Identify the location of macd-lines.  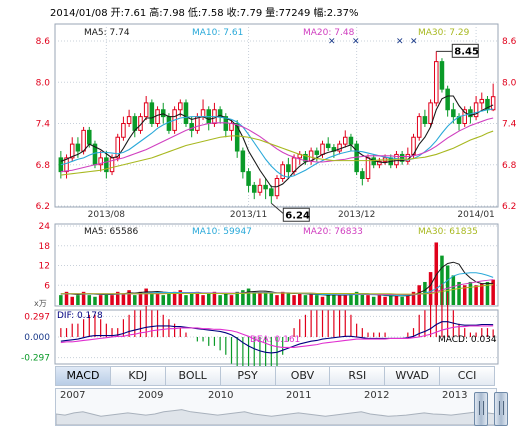
(277, 337).